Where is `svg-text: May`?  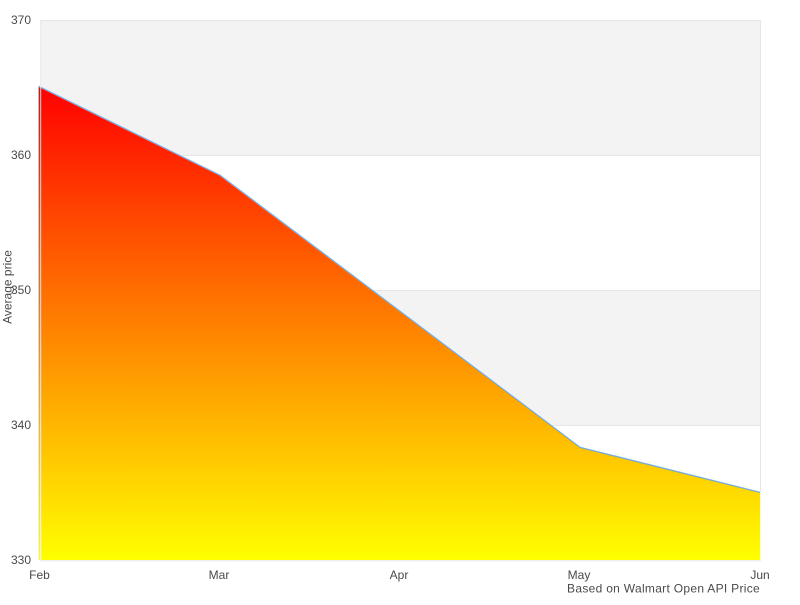 svg-text: May is located at coordinates (579, 575).